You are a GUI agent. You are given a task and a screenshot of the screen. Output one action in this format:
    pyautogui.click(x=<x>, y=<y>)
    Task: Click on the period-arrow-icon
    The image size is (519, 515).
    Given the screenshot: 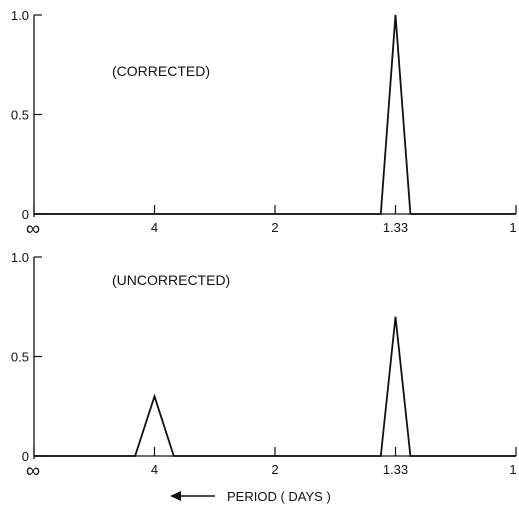 What is the action you would take?
    pyautogui.click(x=175, y=496)
    